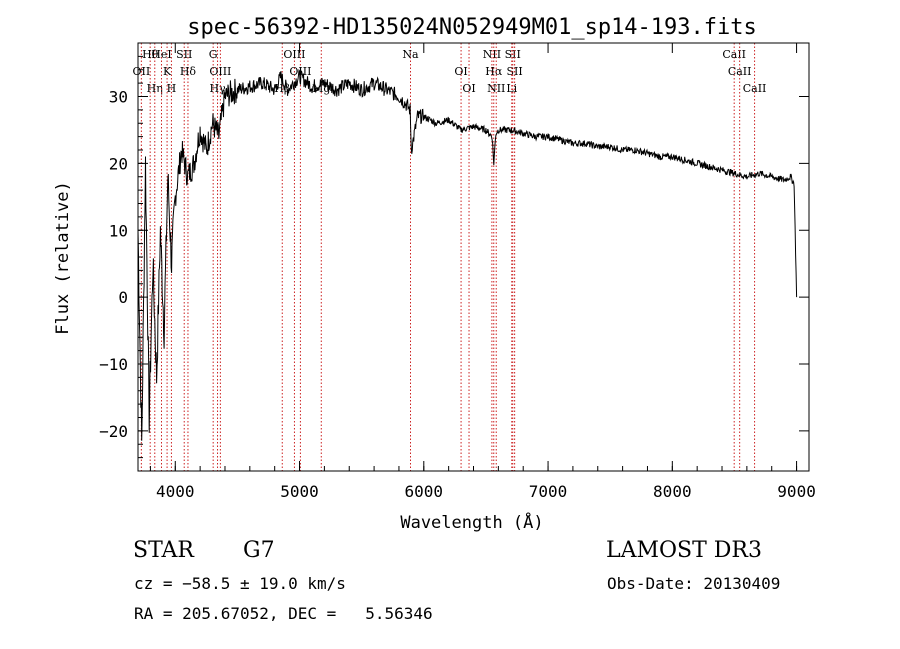 The width and height of the screenshot is (900, 649). What do you see at coordinates (141, 71) in the screenshot?
I see `line-label: OII` at bounding box center [141, 71].